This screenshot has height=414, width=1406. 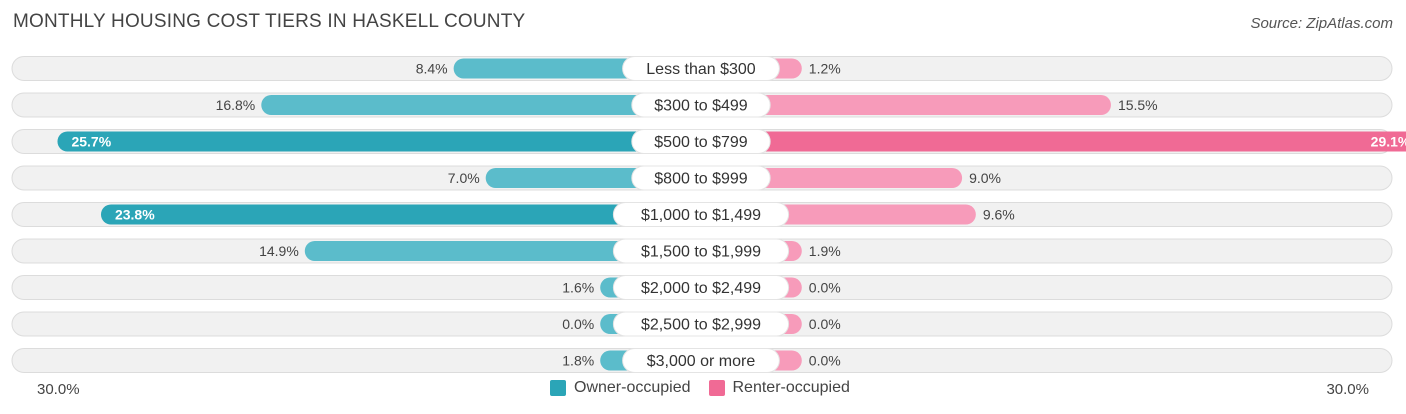 What do you see at coordinates (1138, 105) in the screenshot?
I see `renter-value-label: 15.5%` at bounding box center [1138, 105].